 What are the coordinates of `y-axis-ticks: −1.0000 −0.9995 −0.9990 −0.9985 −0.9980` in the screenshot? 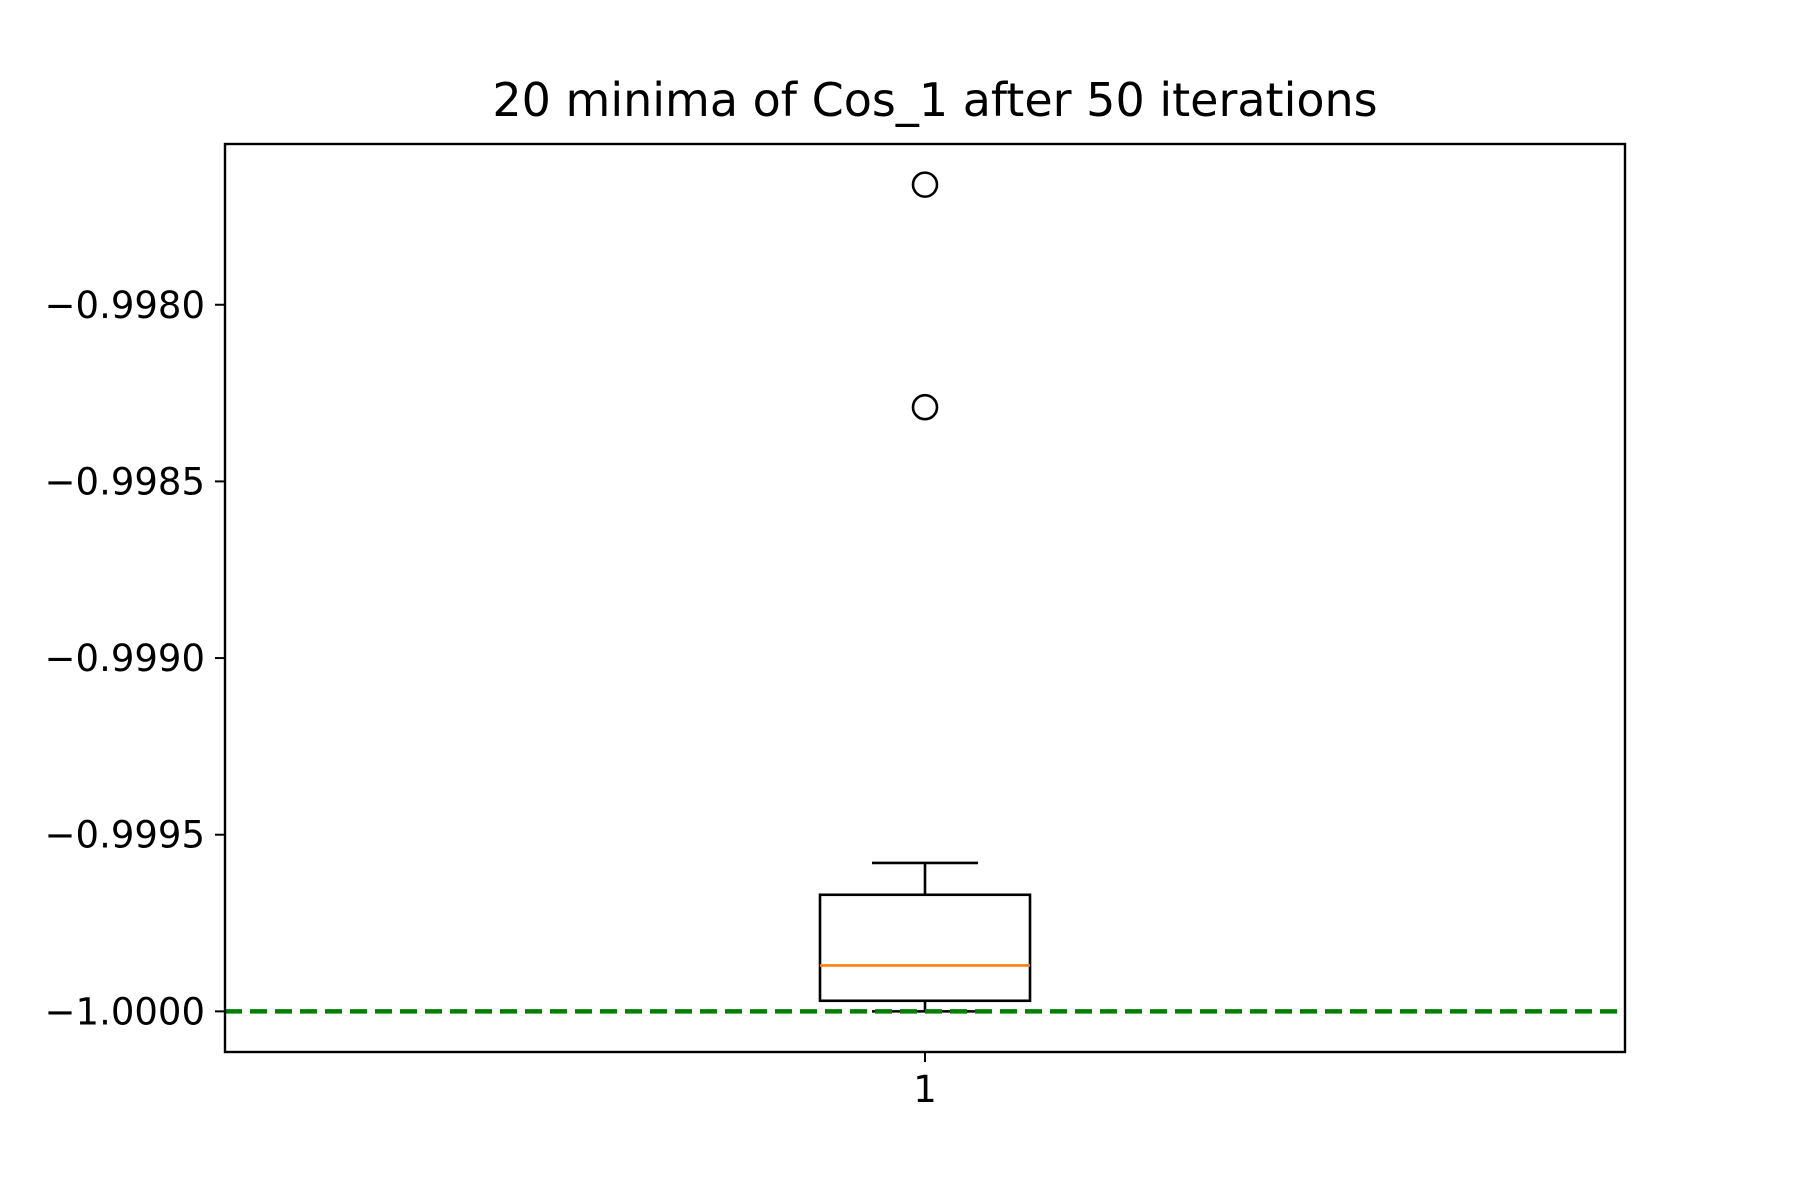 It's located at (135, 658).